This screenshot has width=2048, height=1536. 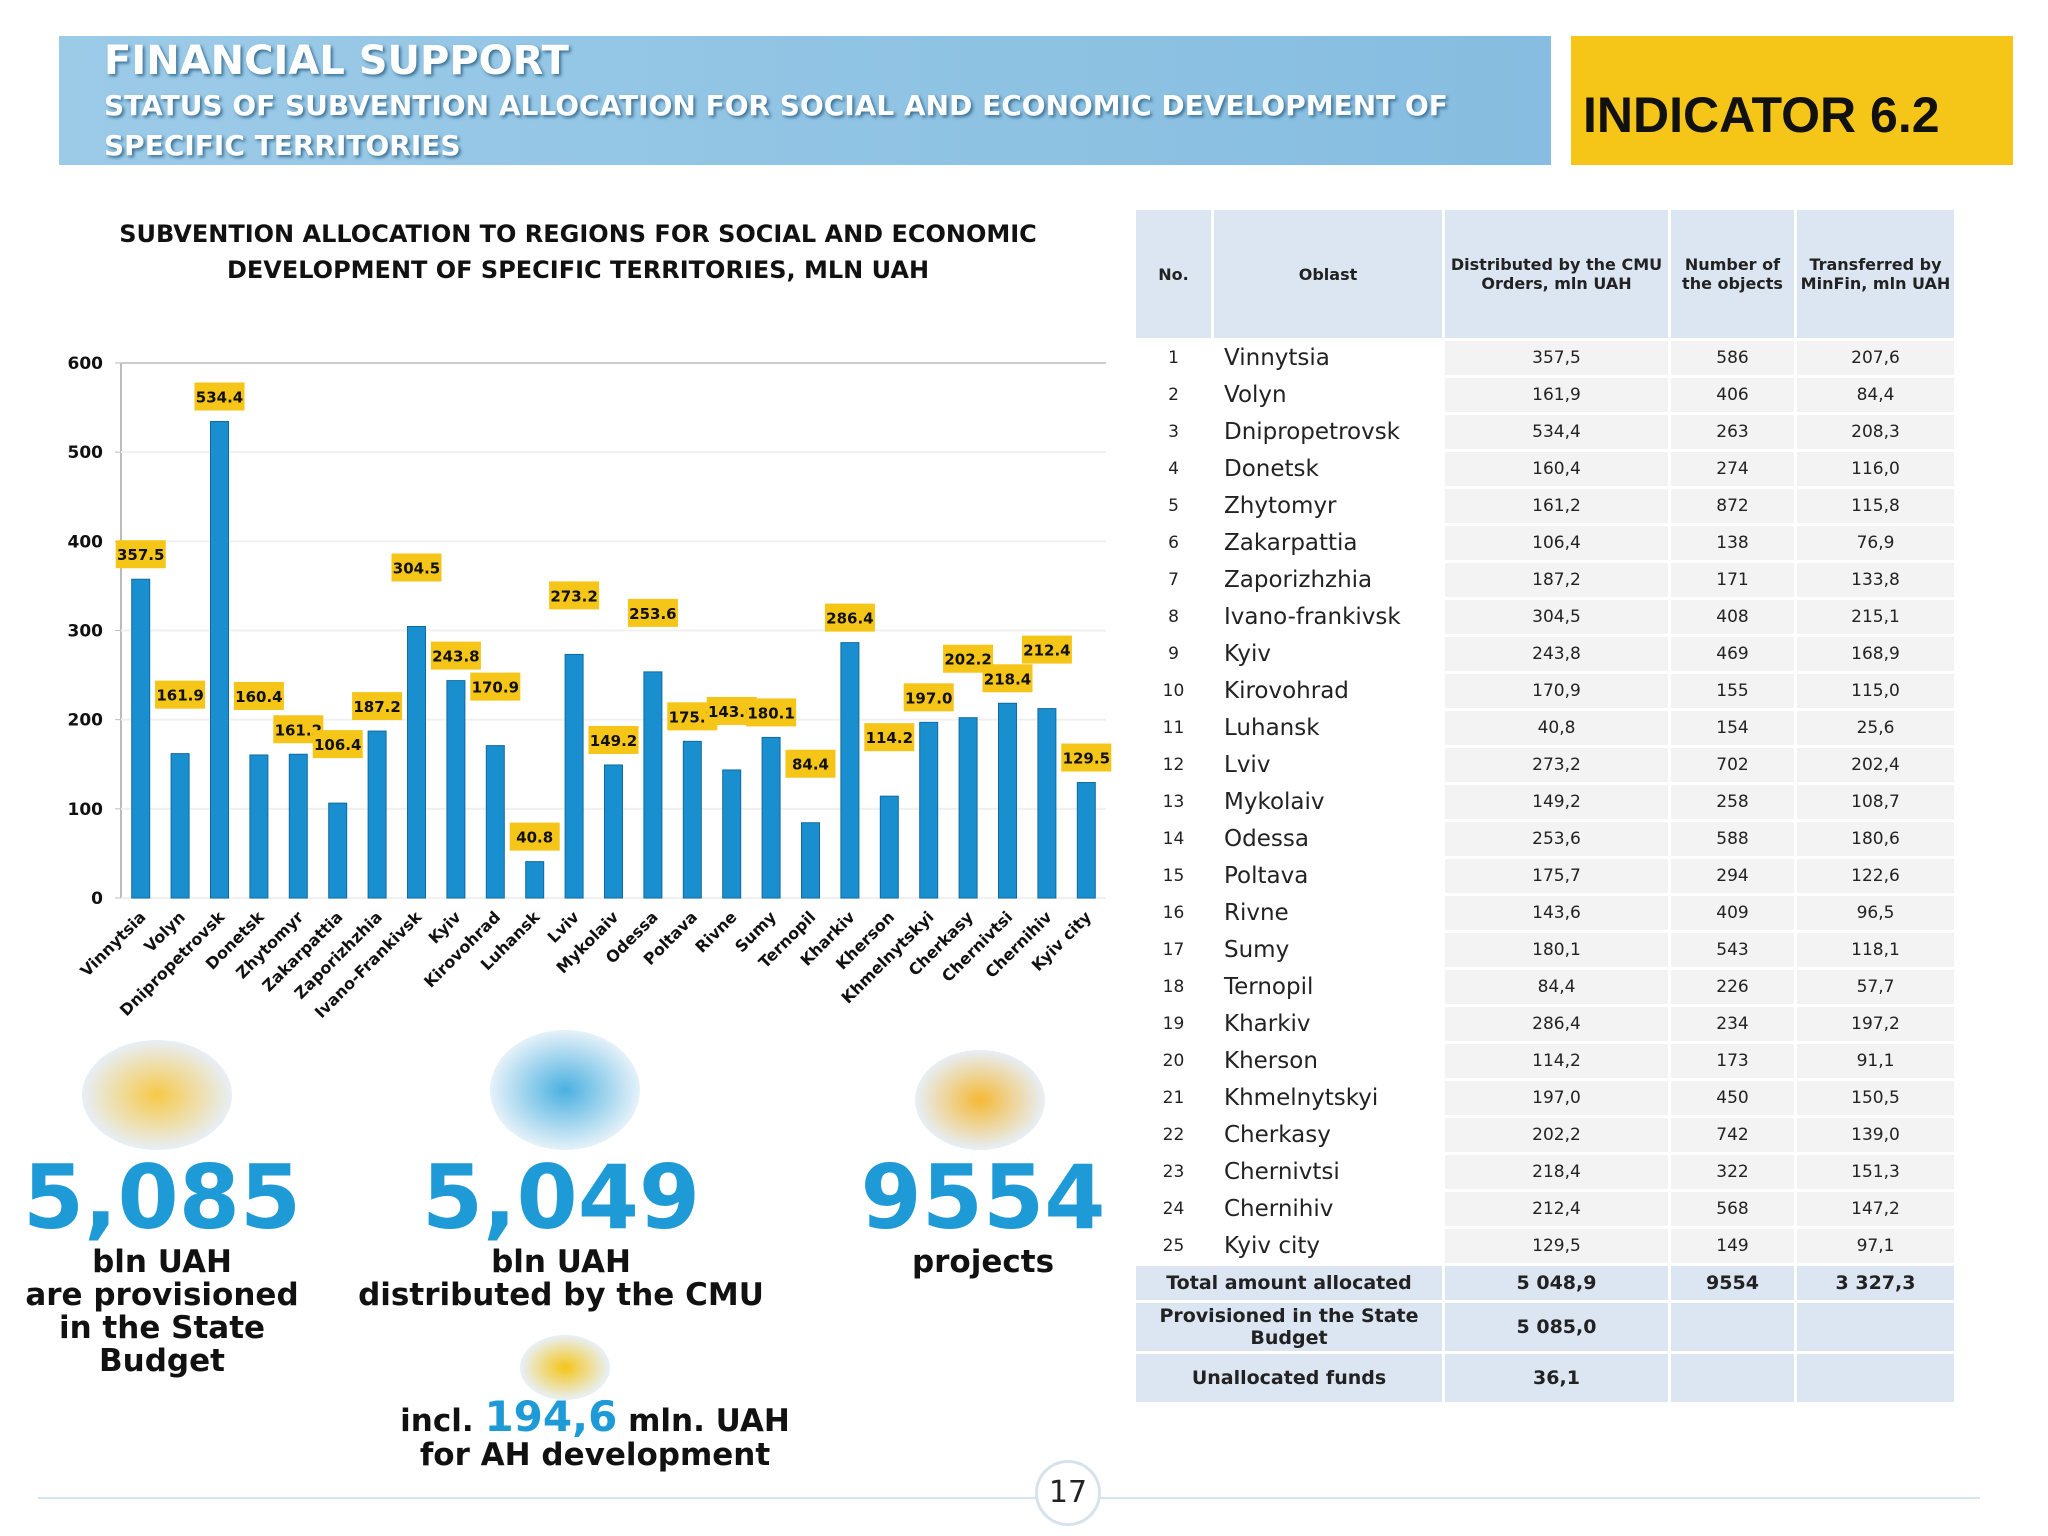 I want to click on total-cell, so click(x=1732, y=1327).